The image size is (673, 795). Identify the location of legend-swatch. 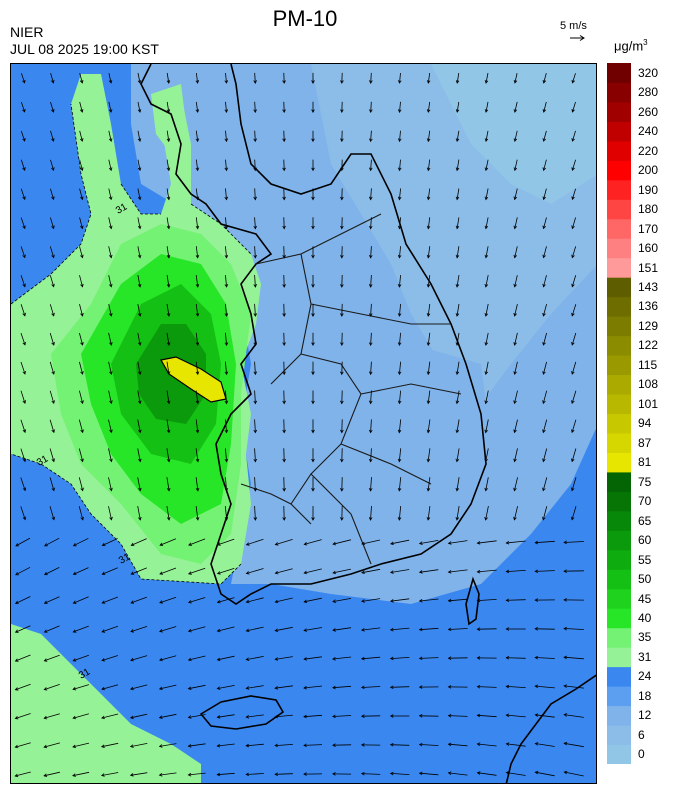
(619, 657).